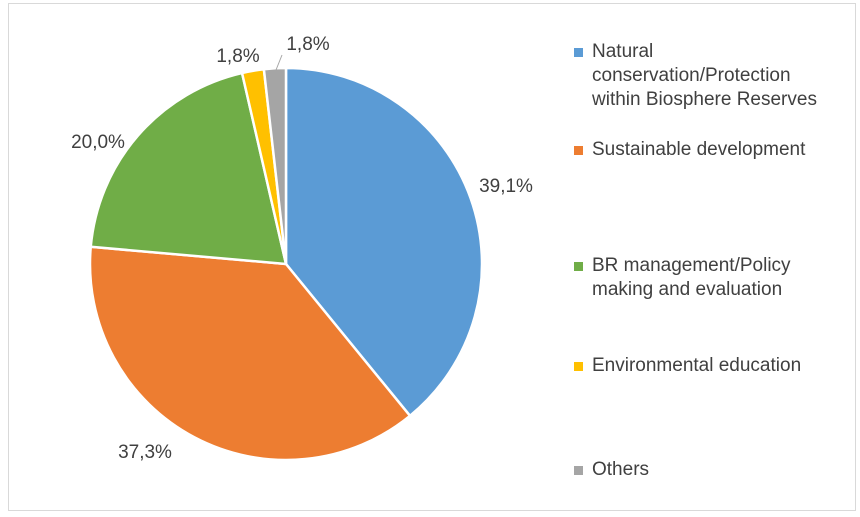 Image resolution: width=860 pixels, height=517 pixels. I want to click on leader-line-others, so click(279, 62).